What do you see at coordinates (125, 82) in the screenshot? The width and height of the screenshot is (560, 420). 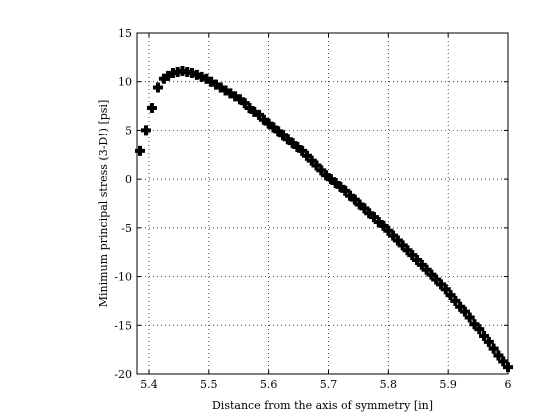 I see `y-tick-label: 10` at bounding box center [125, 82].